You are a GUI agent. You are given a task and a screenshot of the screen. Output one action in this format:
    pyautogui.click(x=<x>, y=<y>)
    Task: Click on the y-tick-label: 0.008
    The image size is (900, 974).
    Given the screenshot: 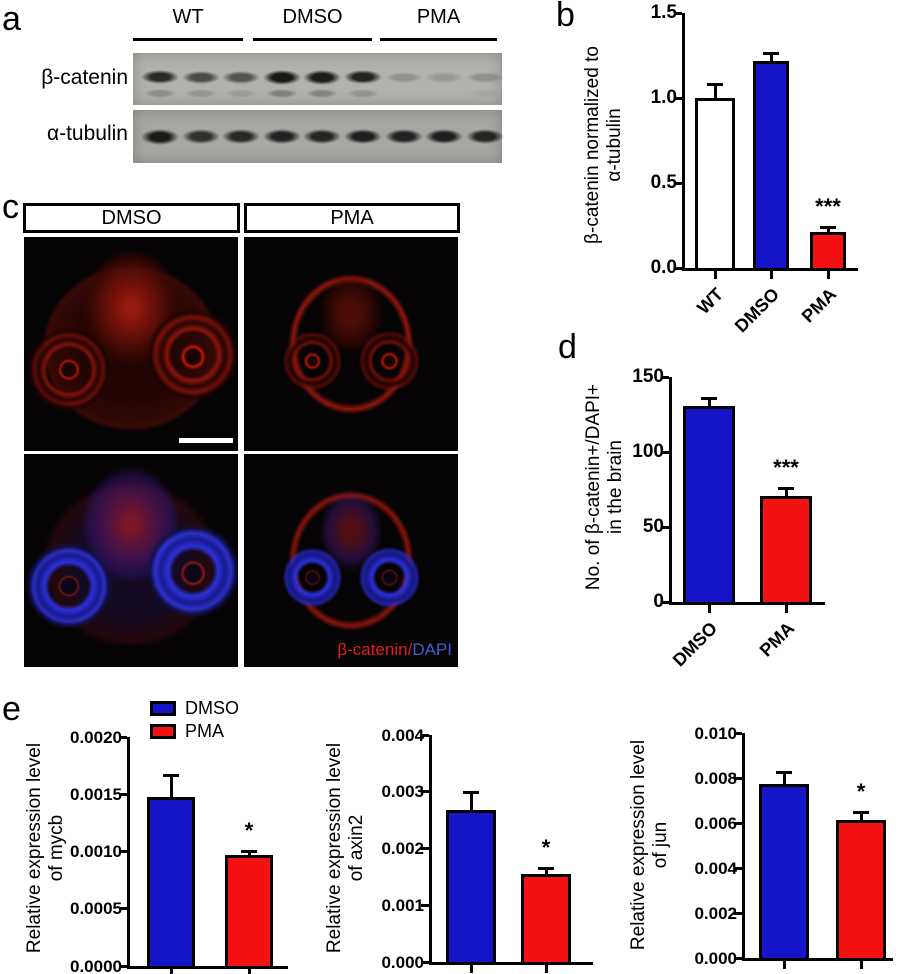 What is the action you would take?
    pyautogui.click(x=715, y=778)
    